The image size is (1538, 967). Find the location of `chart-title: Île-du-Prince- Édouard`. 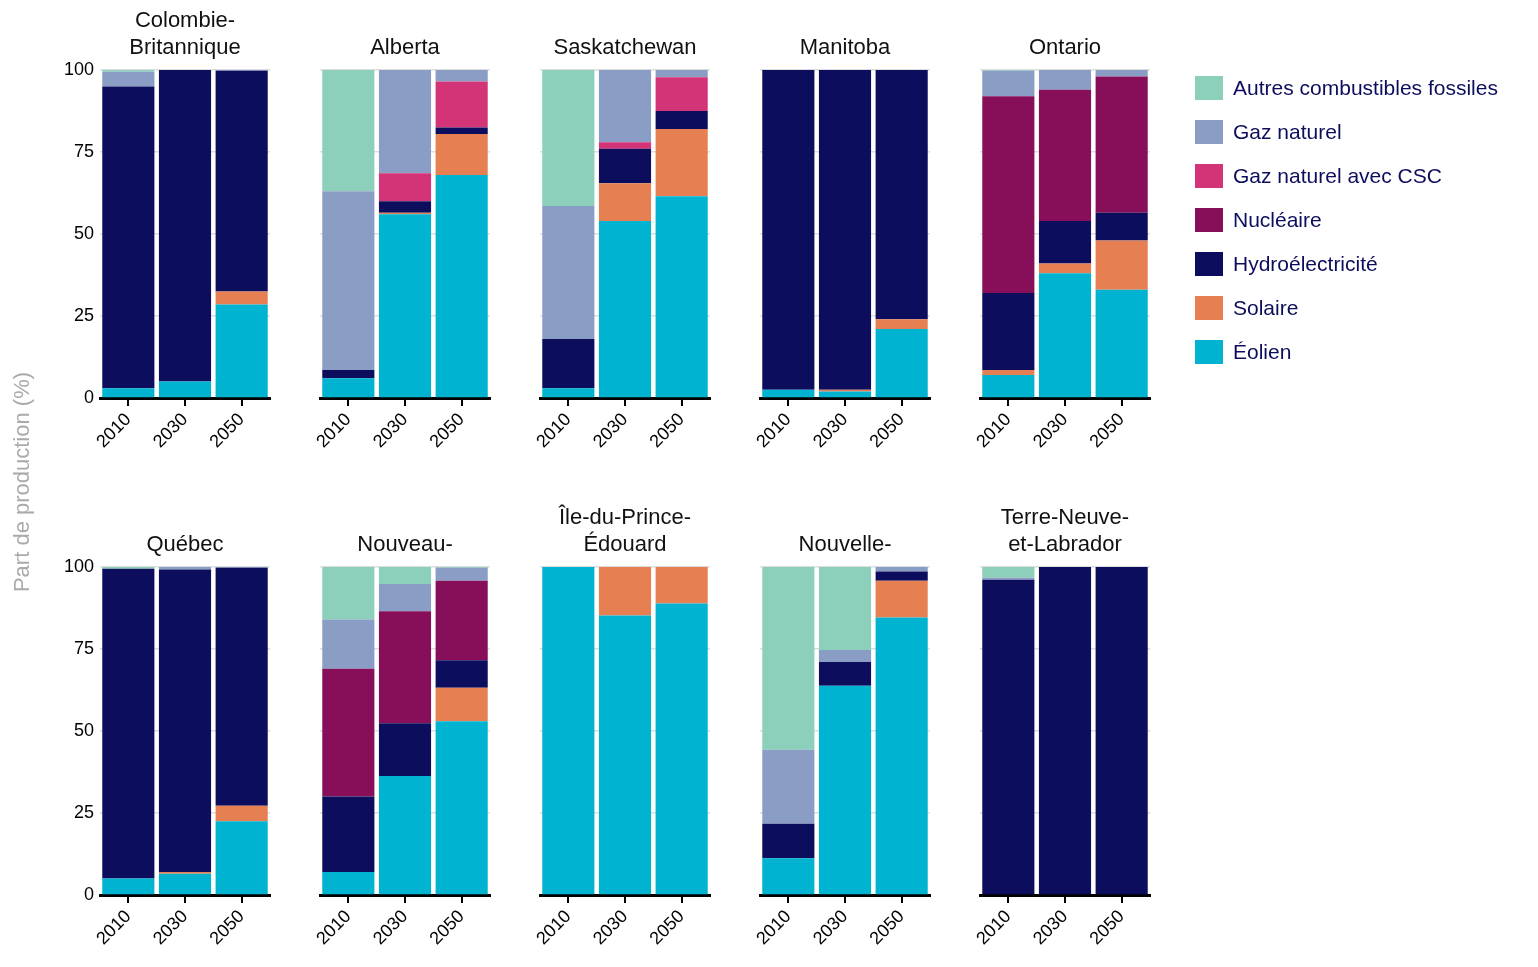

chart-title: Île-du-Prince- Édouard is located at coordinates (624, 530).